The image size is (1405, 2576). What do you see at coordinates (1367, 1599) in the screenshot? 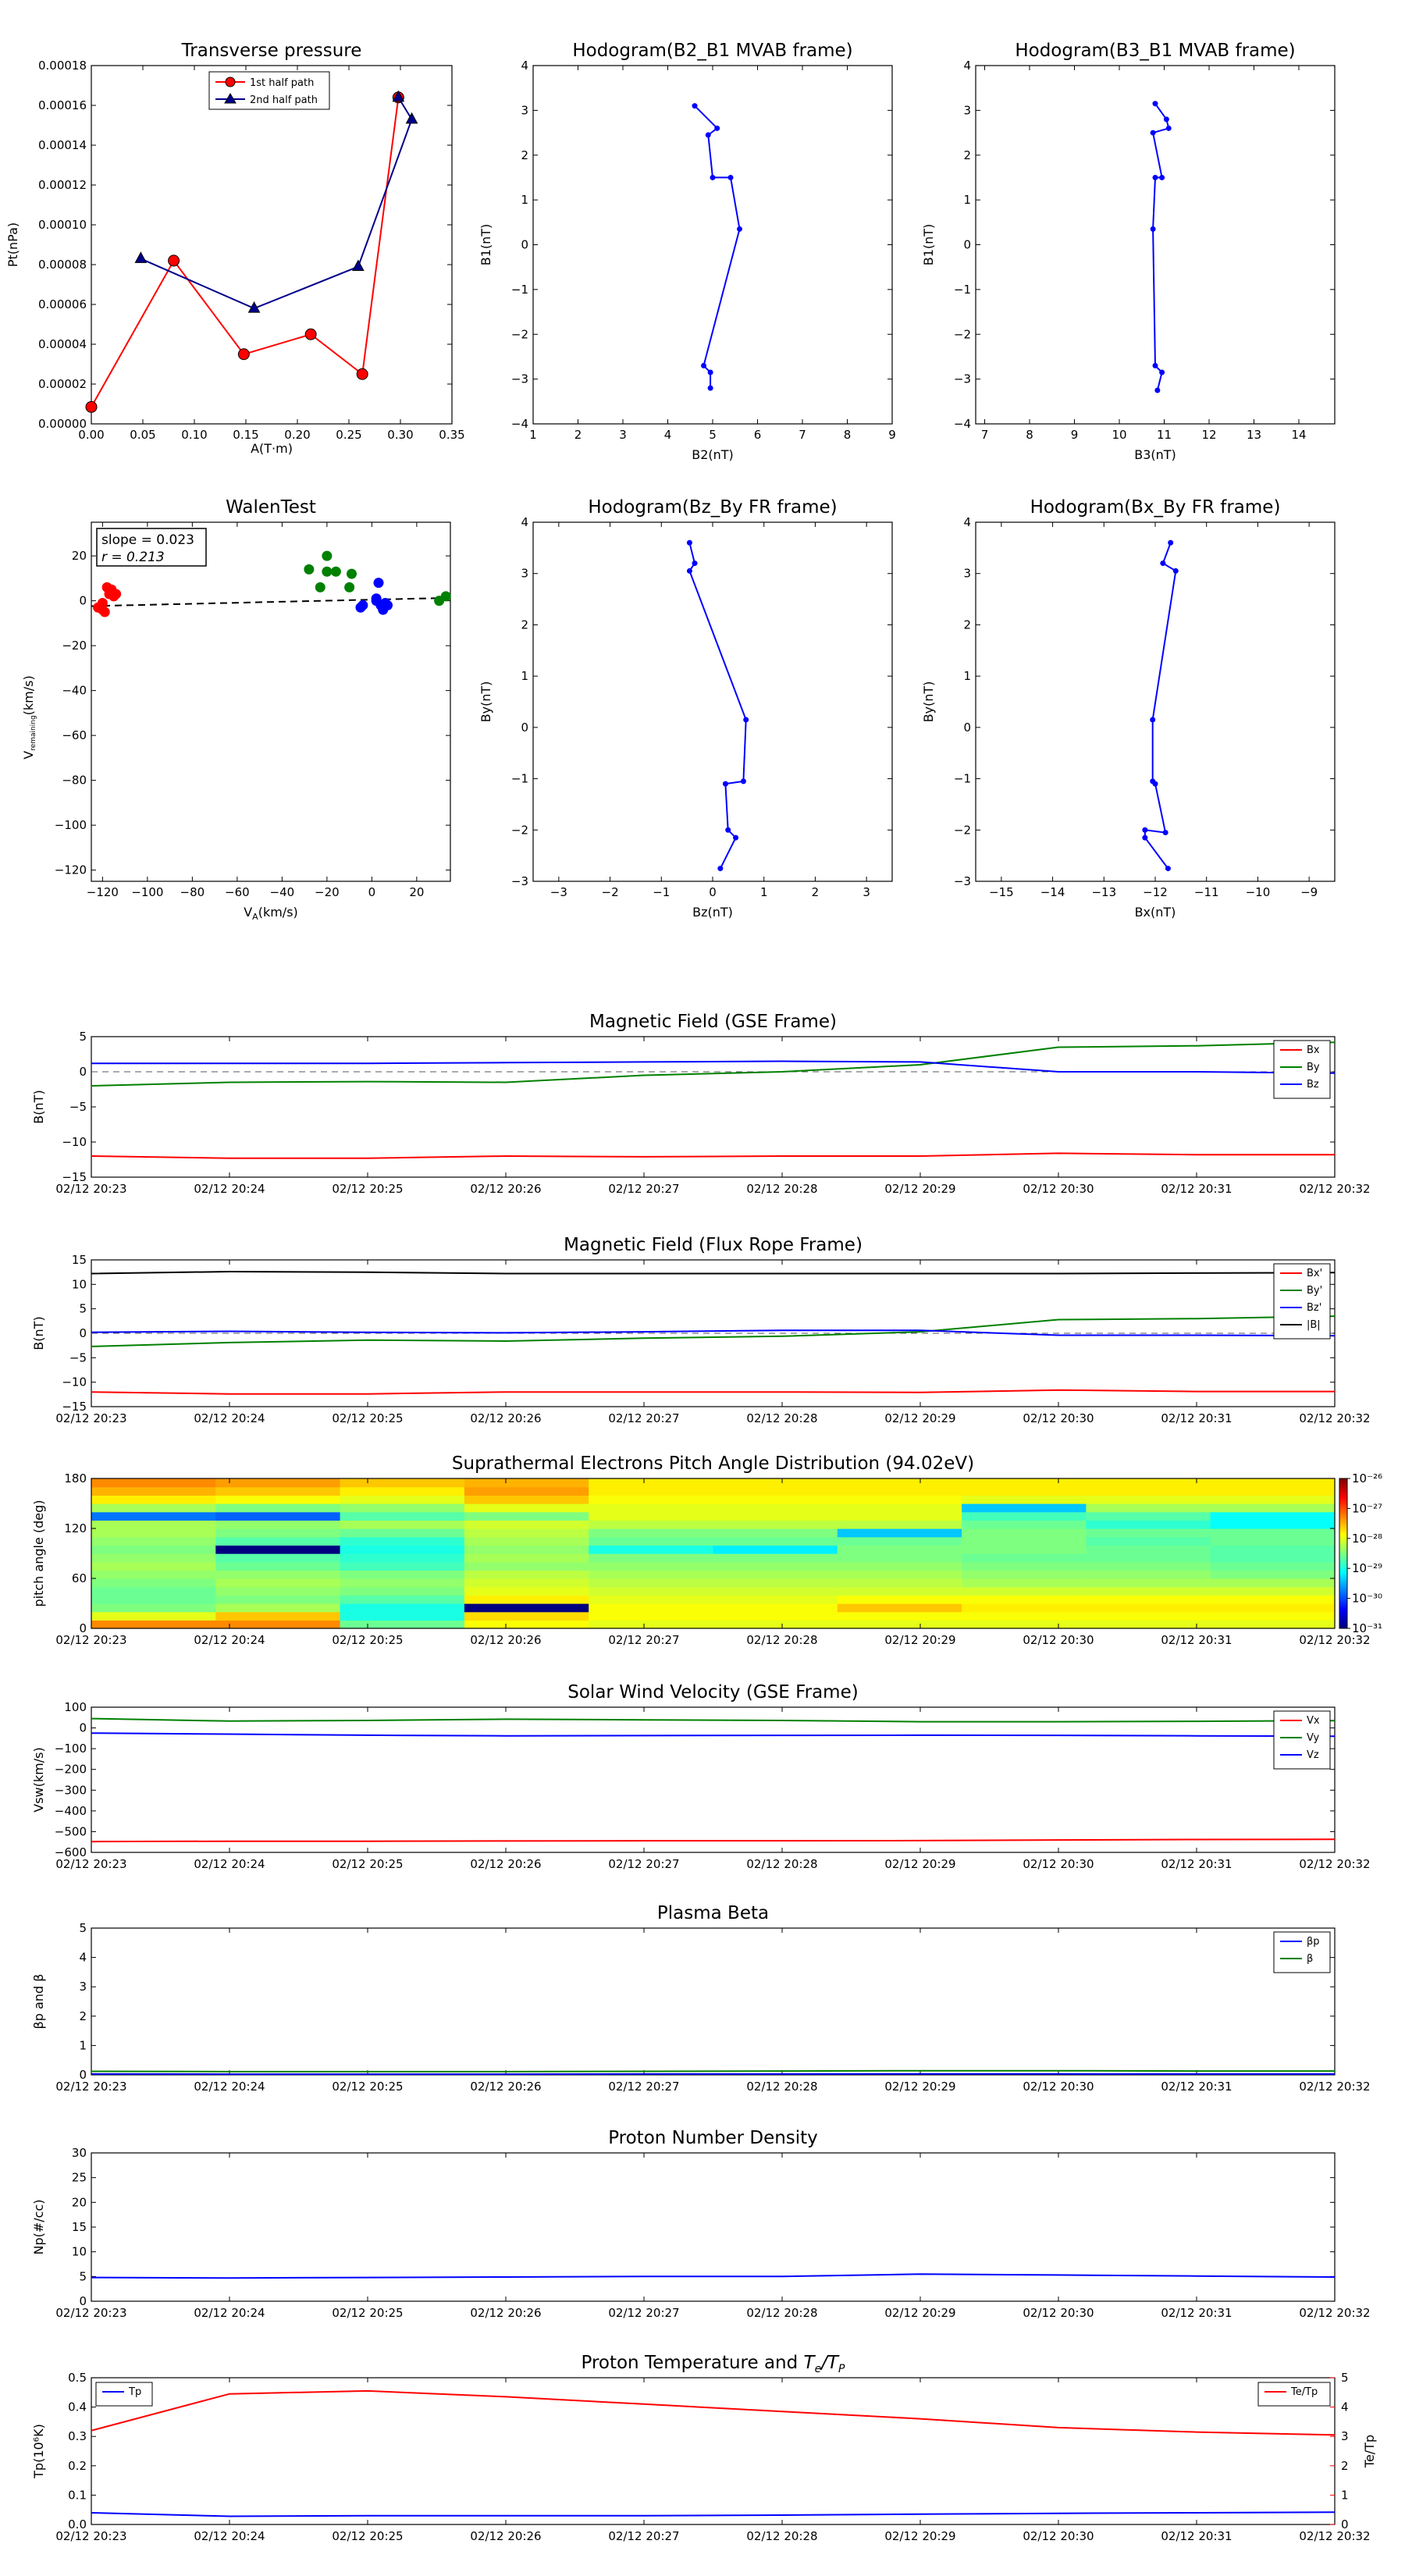
I see `colorbar-label: 10⁻³⁰` at bounding box center [1367, 1599].